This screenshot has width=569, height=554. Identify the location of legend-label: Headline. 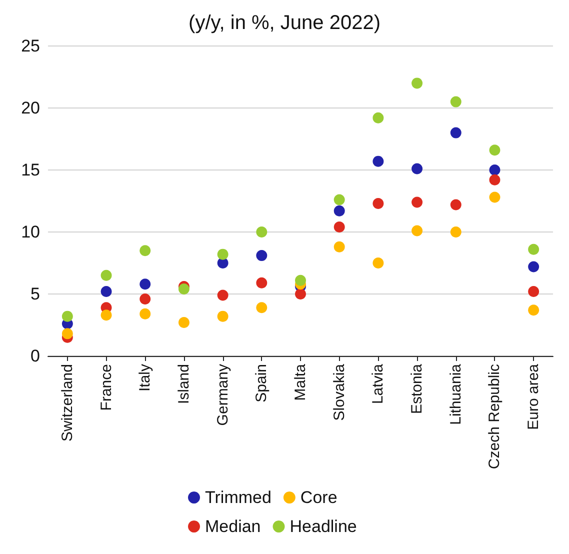
(323, 526).